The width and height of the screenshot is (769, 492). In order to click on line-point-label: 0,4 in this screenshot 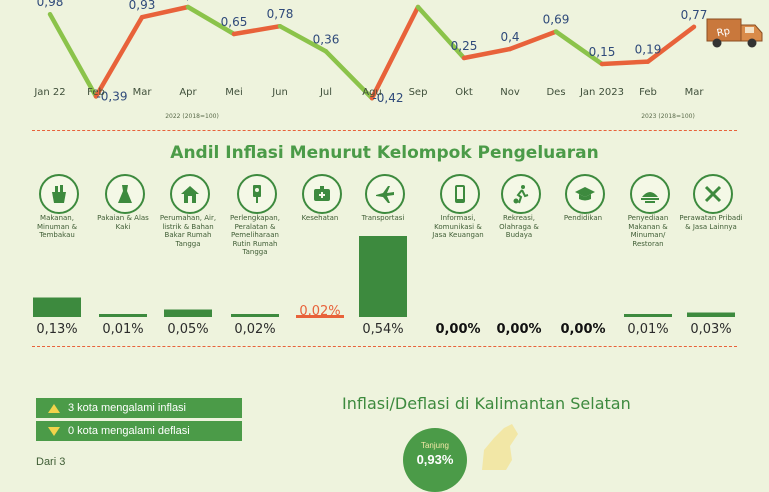, I will do `click(509, 37)`.